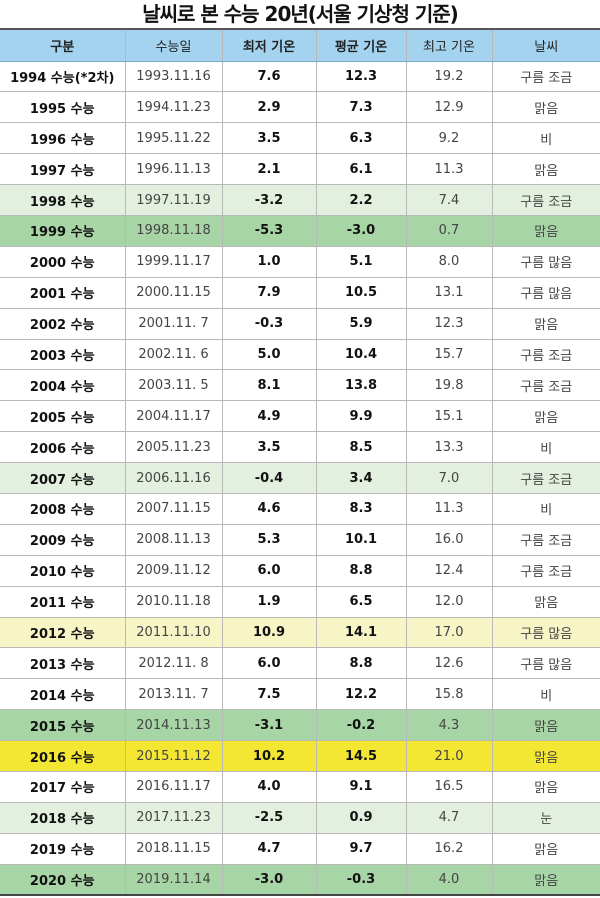 The image size is (600, 898). I want to click on table-row: 2015 수능 2014.11.13 -3.1 -0.2 4.3 맑음, so click(300, 725).